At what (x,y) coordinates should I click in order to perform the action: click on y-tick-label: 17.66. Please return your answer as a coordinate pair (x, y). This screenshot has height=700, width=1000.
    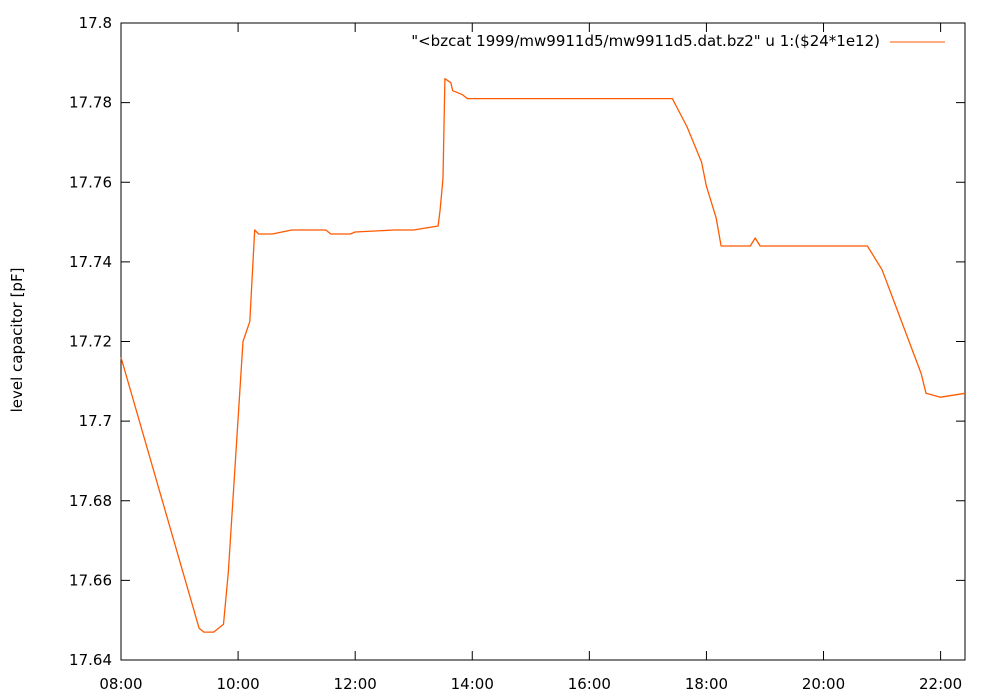
    Looking at the image, I should click on (90, 580).